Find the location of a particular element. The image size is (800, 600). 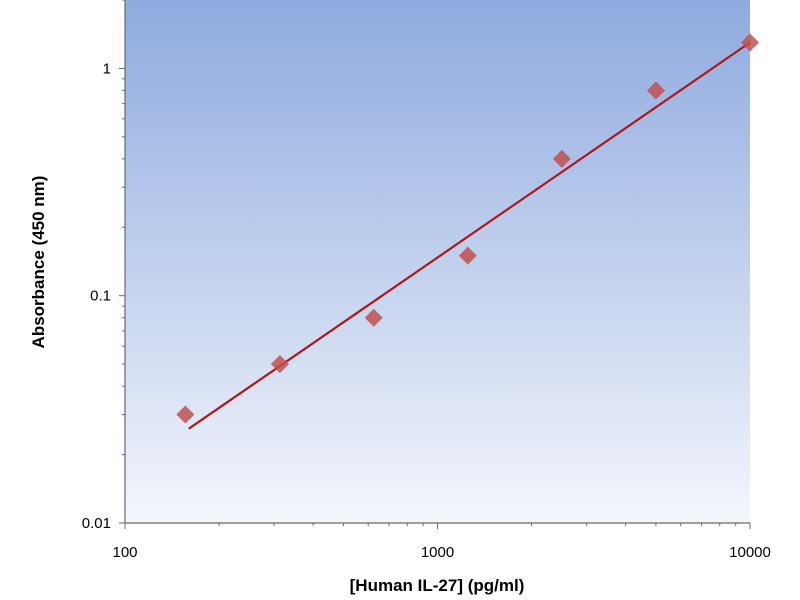

x-axis-title: [Human IL-27] (pg/ml) is located at coordinates (437, 585).